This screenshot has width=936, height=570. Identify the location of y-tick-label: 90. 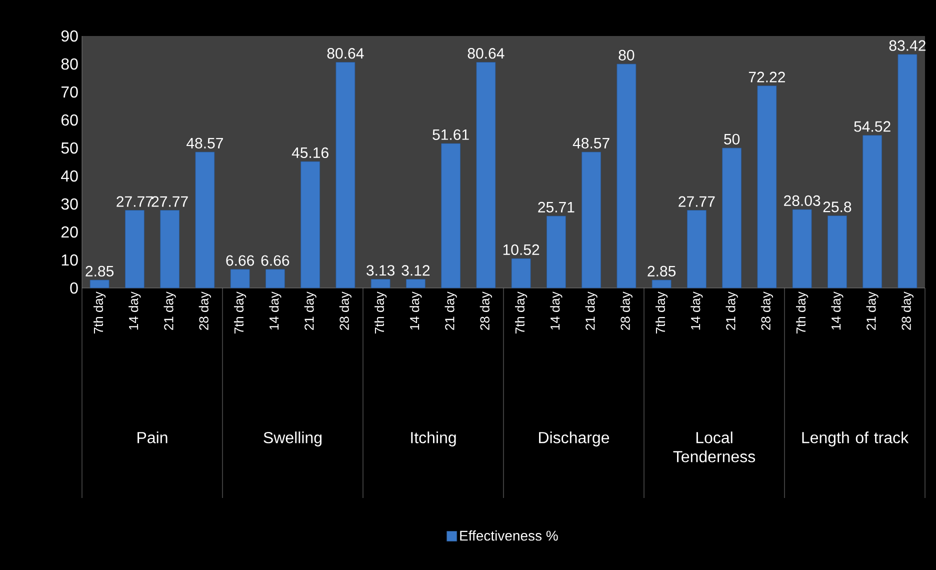
(69, 36).